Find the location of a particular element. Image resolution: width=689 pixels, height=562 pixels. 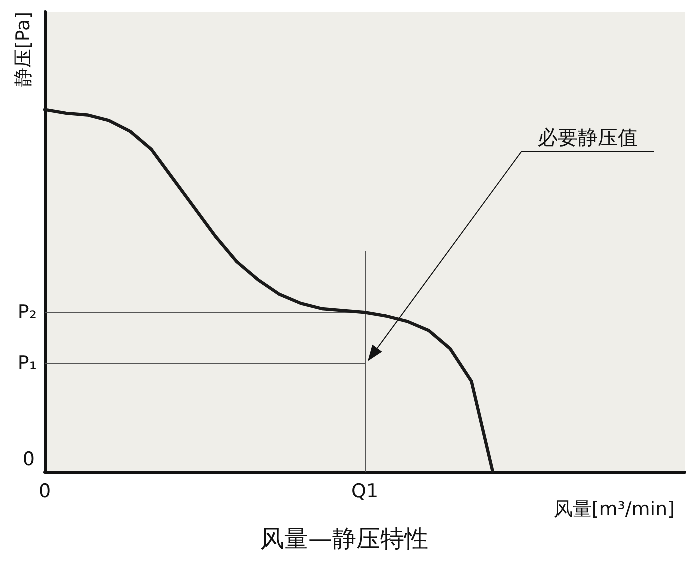

ref-line-label: P₂ is located at coordinates (27, 313).